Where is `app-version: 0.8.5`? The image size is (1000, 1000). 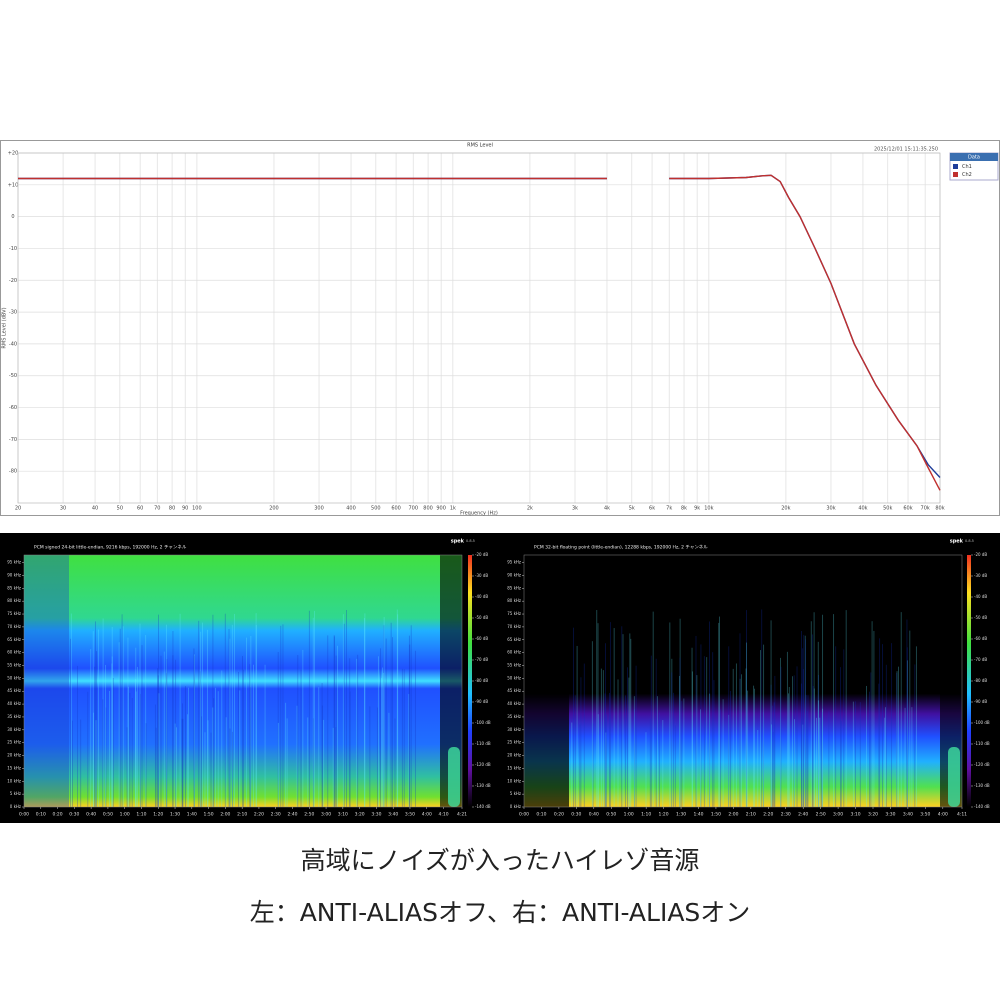 app-version: 0.8.5 is located at coordinates (470, 541).